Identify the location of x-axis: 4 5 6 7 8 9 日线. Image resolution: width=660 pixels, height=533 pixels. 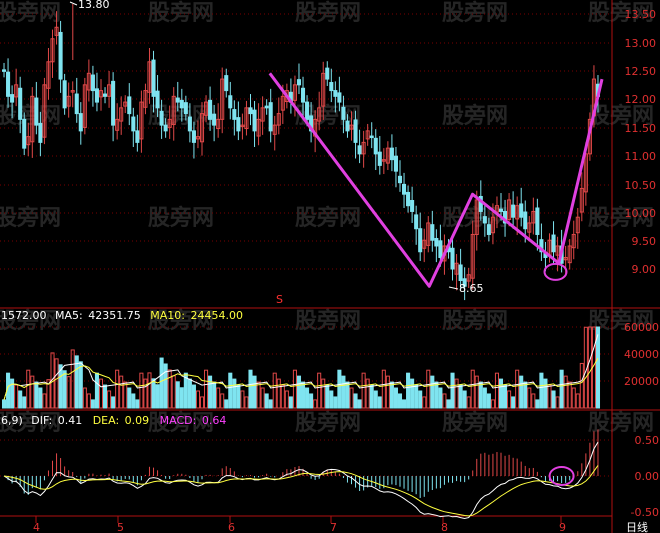
(340, 526).